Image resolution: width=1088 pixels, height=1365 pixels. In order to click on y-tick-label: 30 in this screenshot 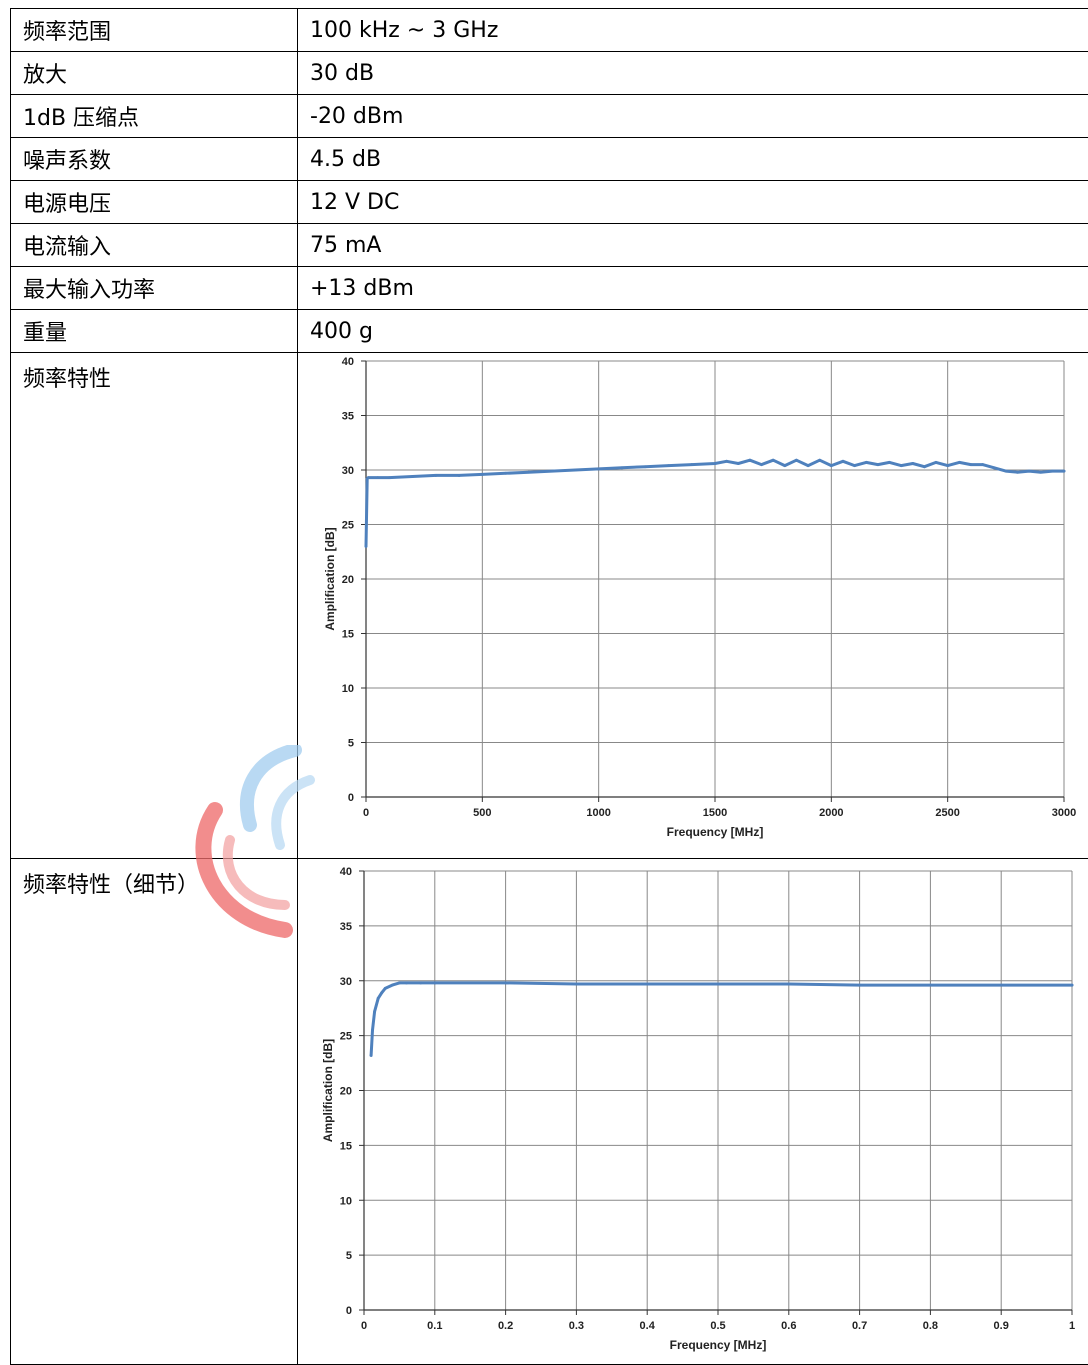, I will do `click(346, 982)`.